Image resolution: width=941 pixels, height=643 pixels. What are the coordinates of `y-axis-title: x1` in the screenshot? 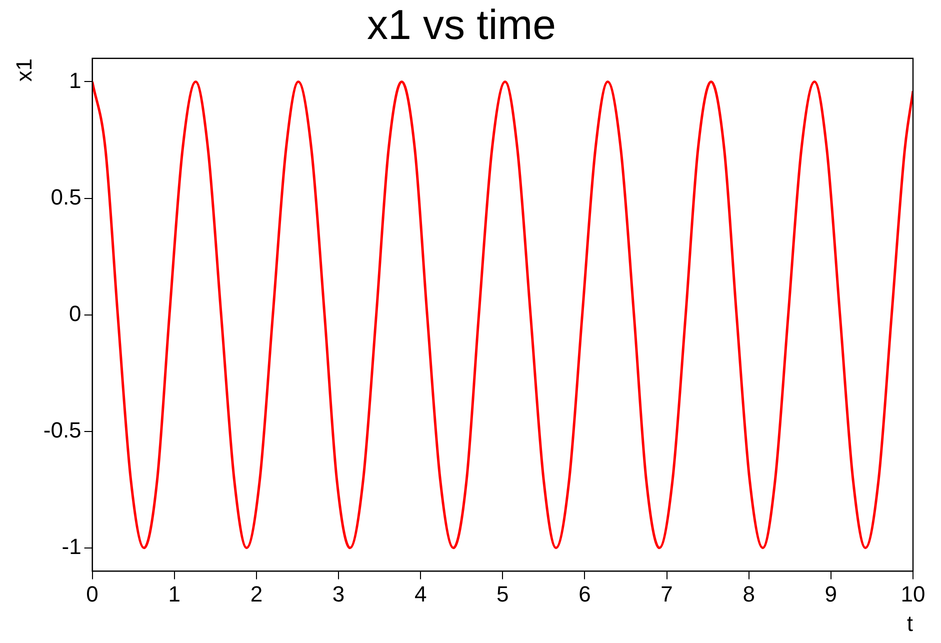 It's located at (23, 70).